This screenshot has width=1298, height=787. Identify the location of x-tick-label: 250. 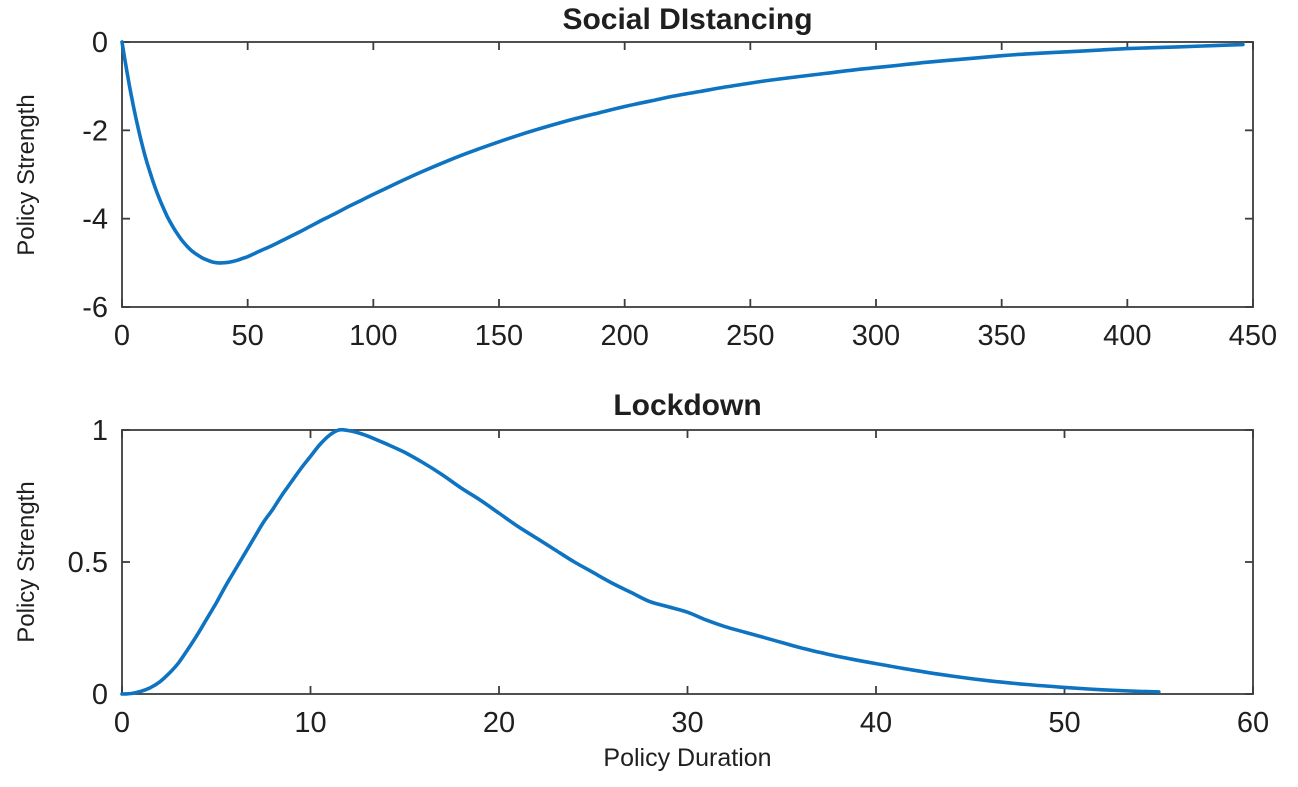
(750, 336).